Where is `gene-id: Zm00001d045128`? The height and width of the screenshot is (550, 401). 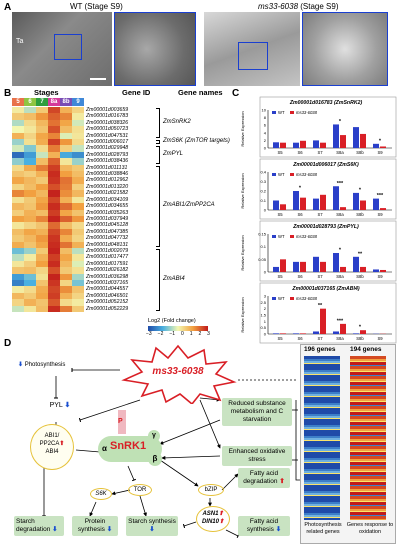
gene-id: Zm00001d045128 is located at coordinates (107, 225).